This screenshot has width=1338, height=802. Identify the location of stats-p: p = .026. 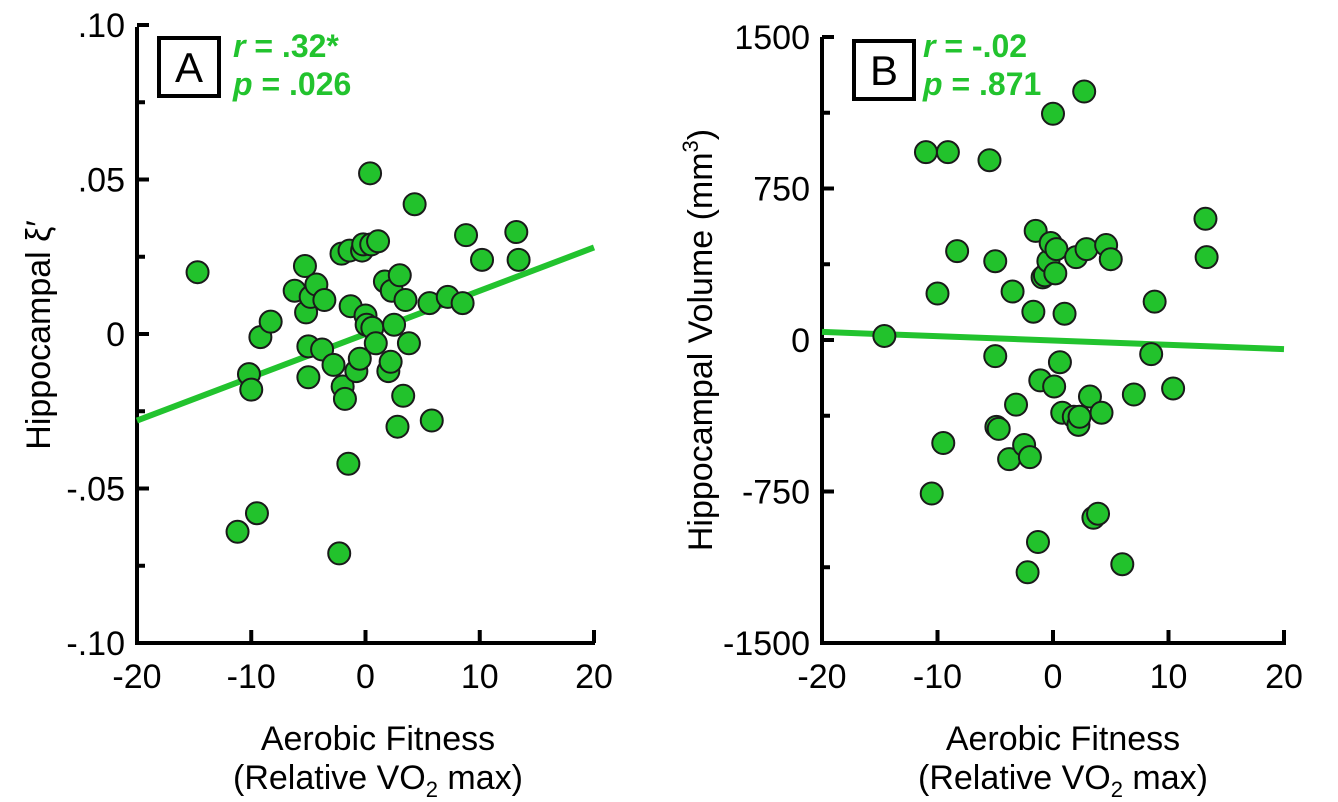
(291, 84).